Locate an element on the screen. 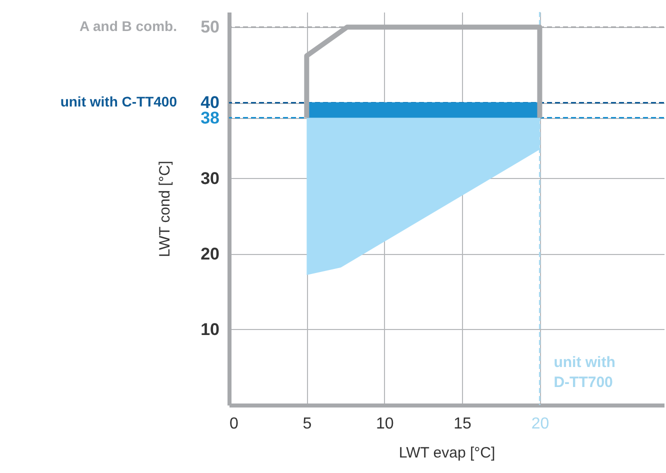 This screenshot has height=473, width=666. y-tick-label: 30 is located at coordinates (210, 178).